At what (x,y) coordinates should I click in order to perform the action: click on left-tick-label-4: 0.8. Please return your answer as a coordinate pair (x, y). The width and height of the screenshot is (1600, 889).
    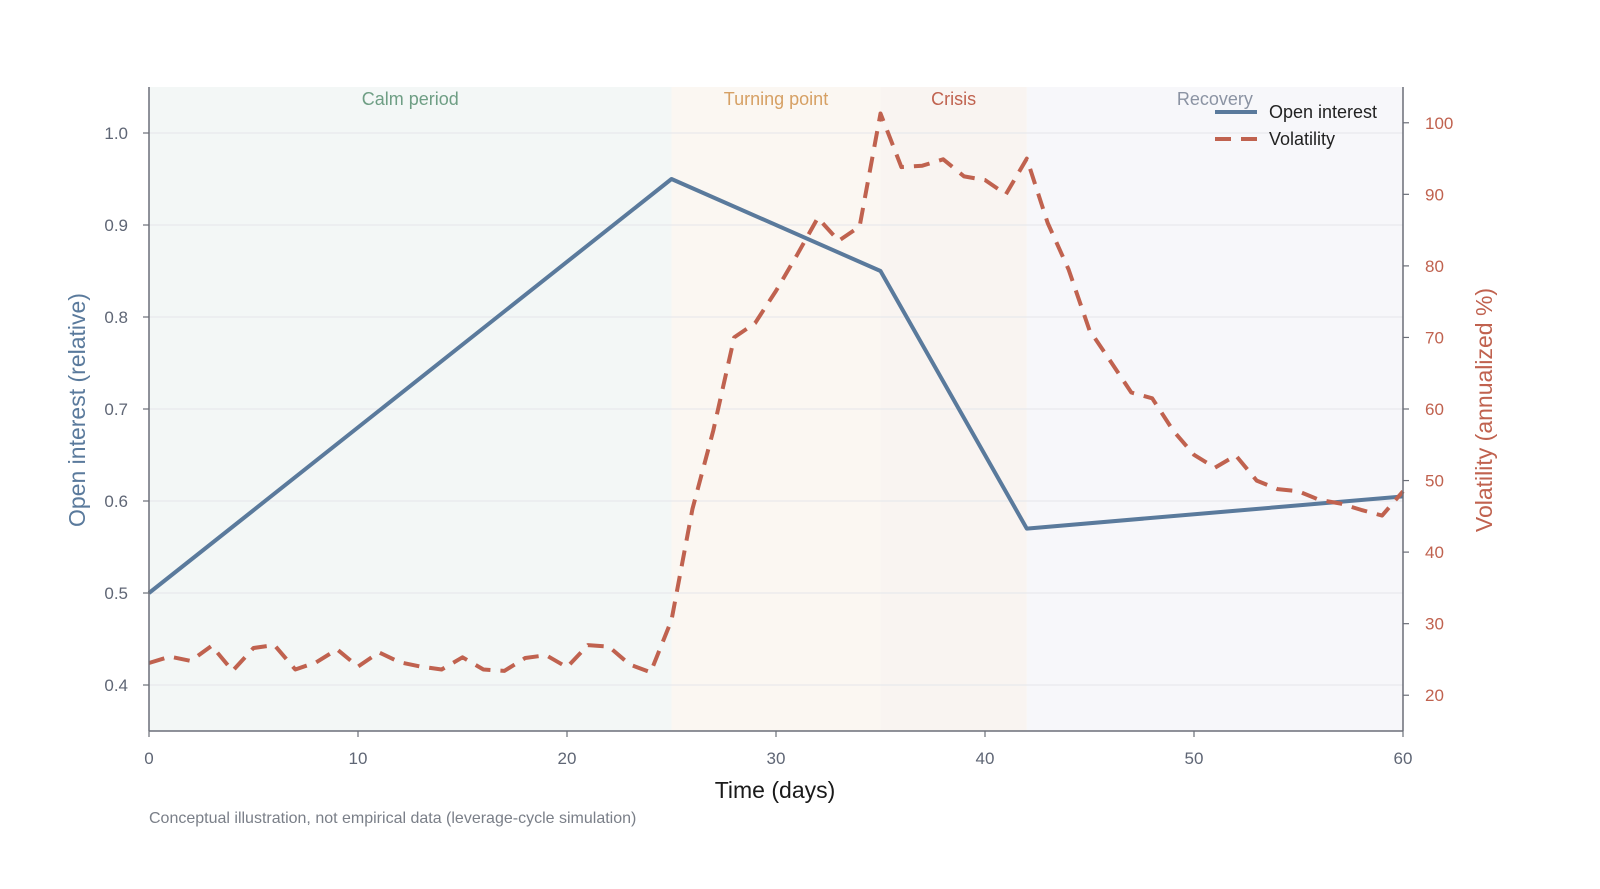
    Looking at the image, I should click on (116, 317).